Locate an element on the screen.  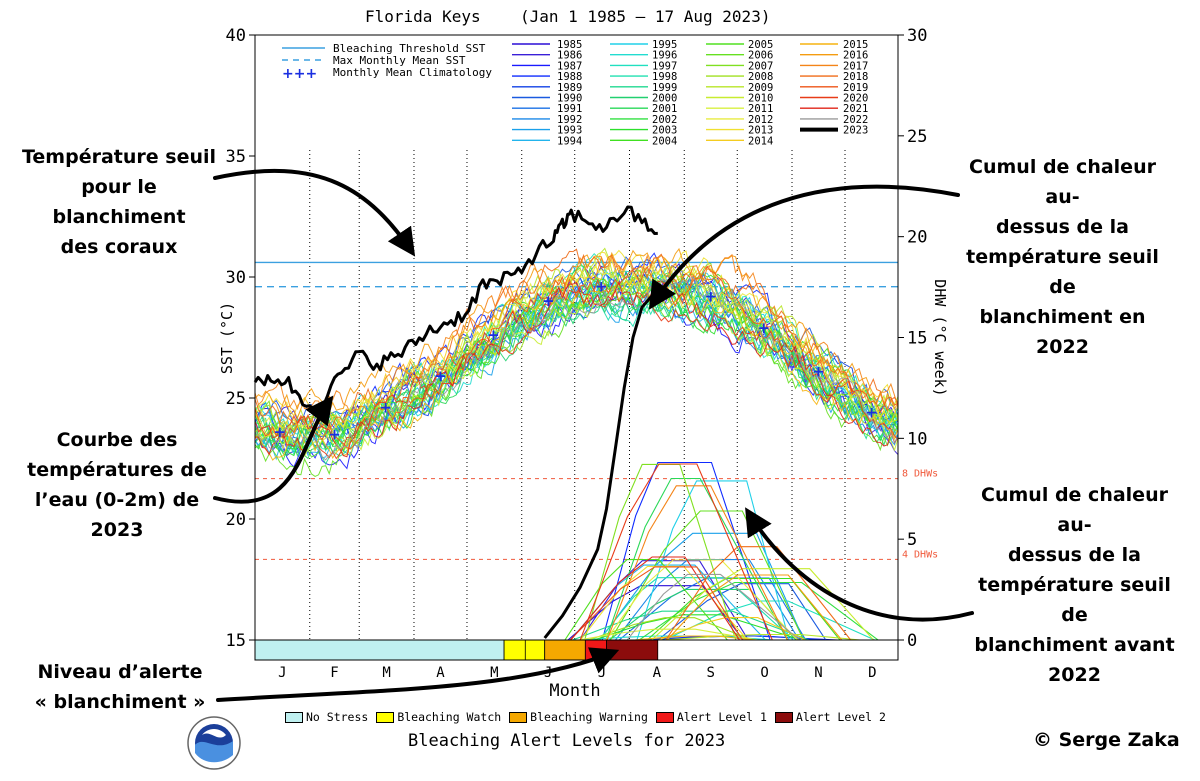
sst-line-2019 is located at coordinates (576, 357).